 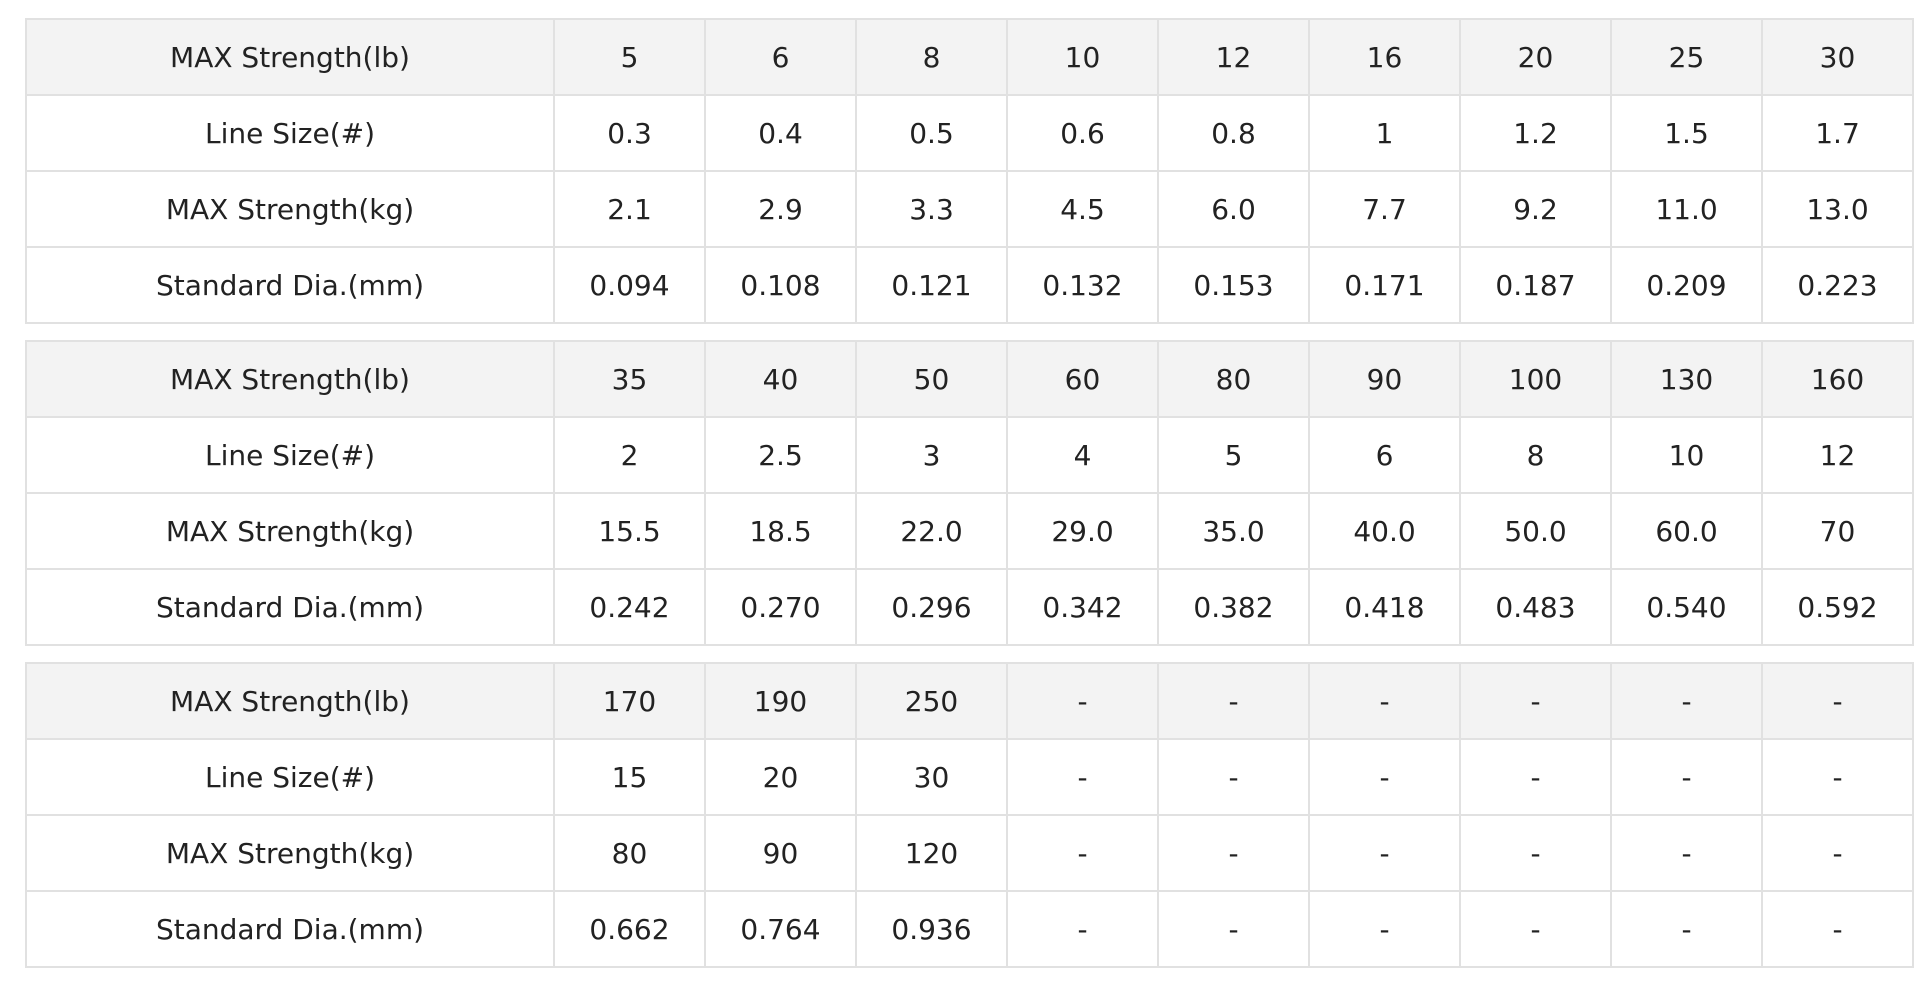 I want to click on table-cell: 0.764, so click(x=780, y=929).